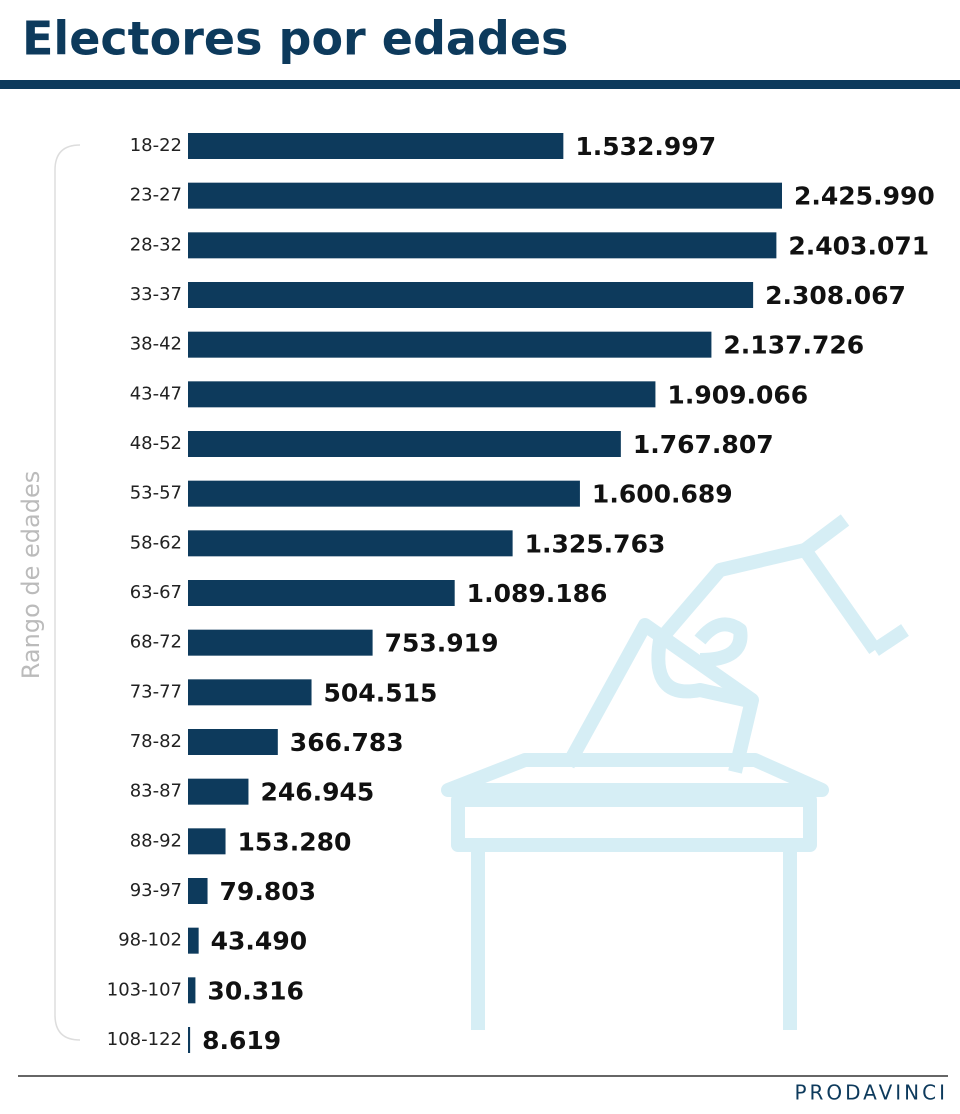 The width and height of the screenshot is (960, 1114). What do you see at coordinates (156, 840) in the screenshot?
I see `category-label: 88-92` at bounding box center [156, 840].